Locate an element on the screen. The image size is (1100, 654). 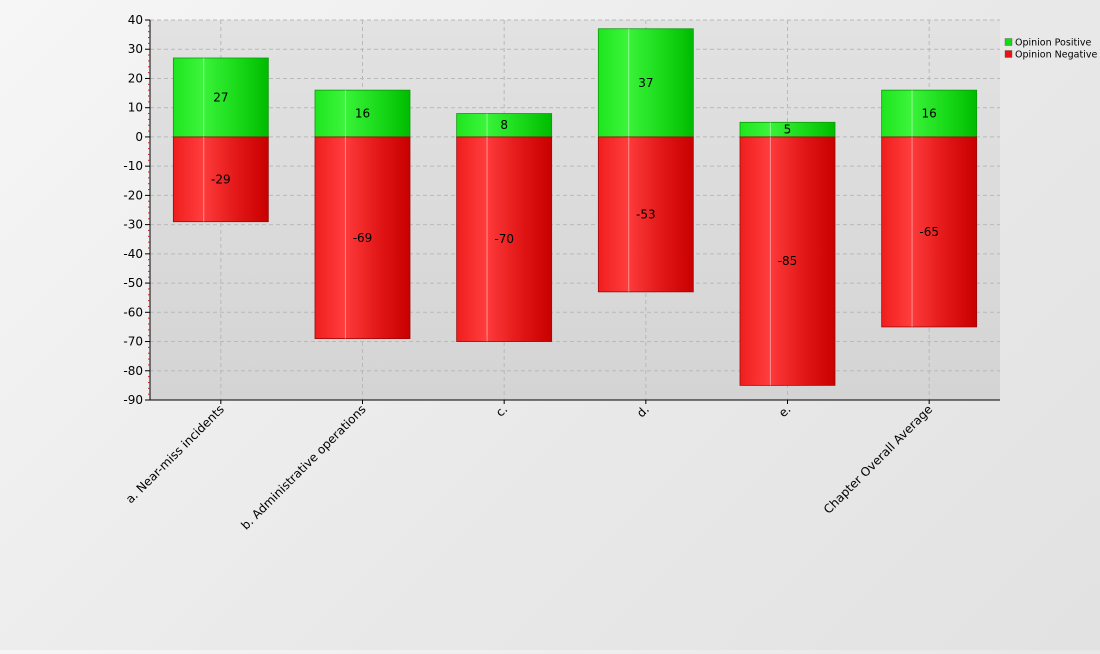
y-tick-label: -70 is located at coordinates (133, 342).